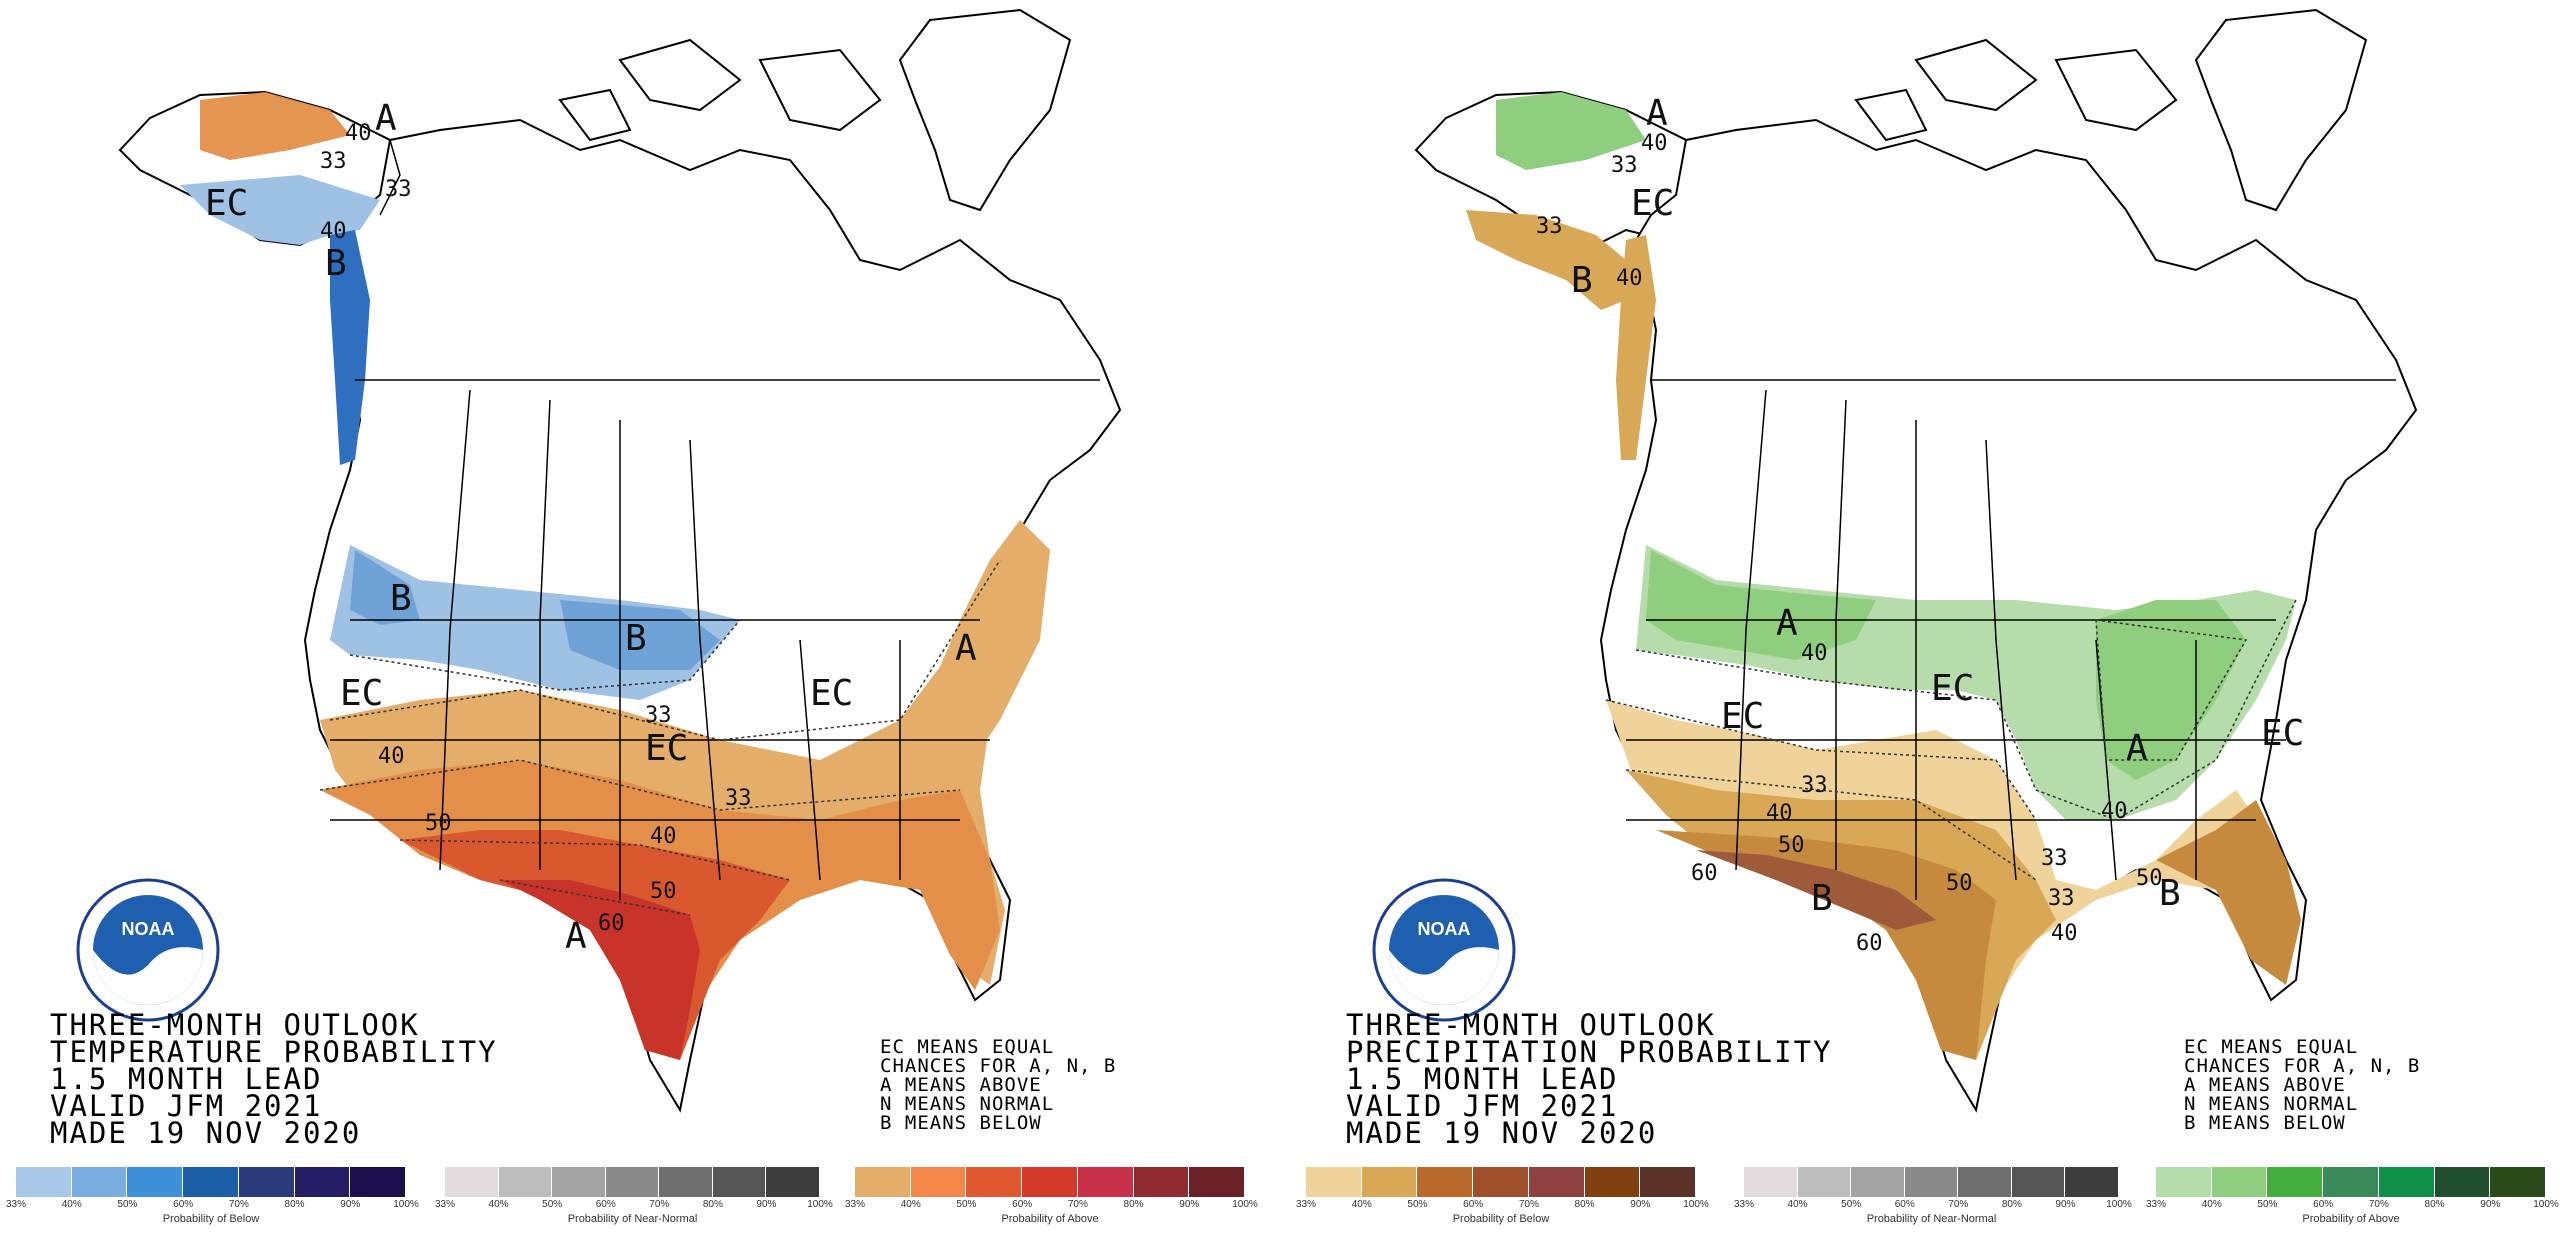  I want to click on label-ak-ec: EC, so click(226, 203).